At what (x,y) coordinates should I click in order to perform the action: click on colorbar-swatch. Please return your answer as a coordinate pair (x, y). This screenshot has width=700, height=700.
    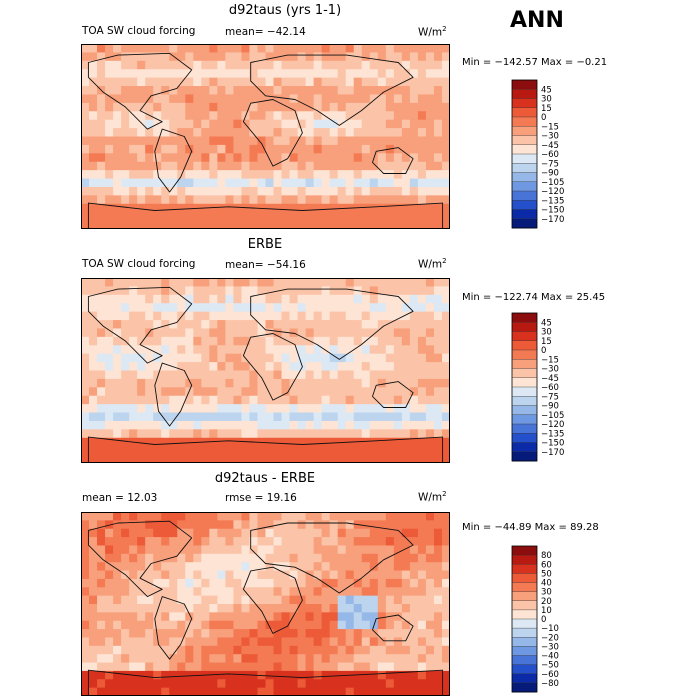
    Looking at the image, I should click on (524, 633).